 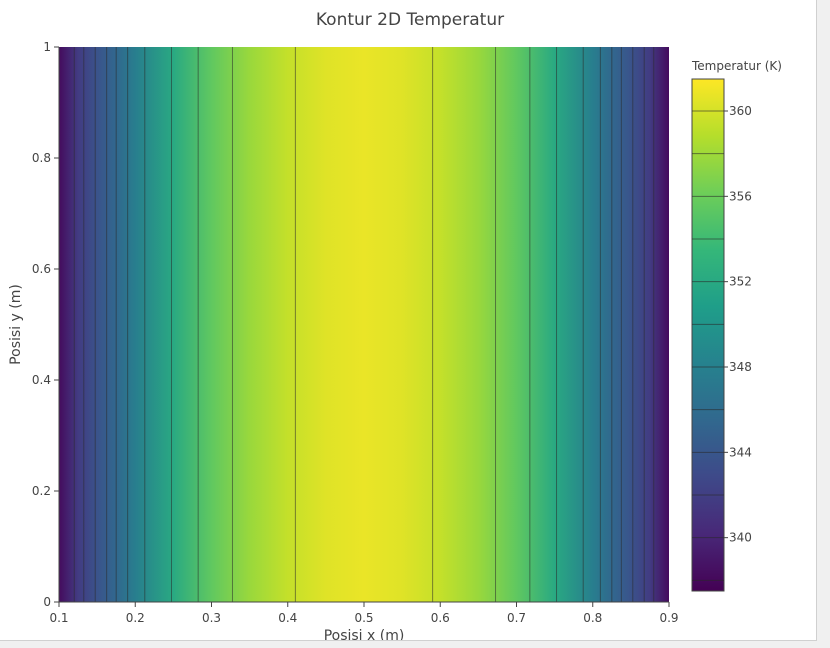 What do you see at coordinates (47, 602) in the screenshot?
I see `y-tick-label: 0` at bounding box center [47, 602].